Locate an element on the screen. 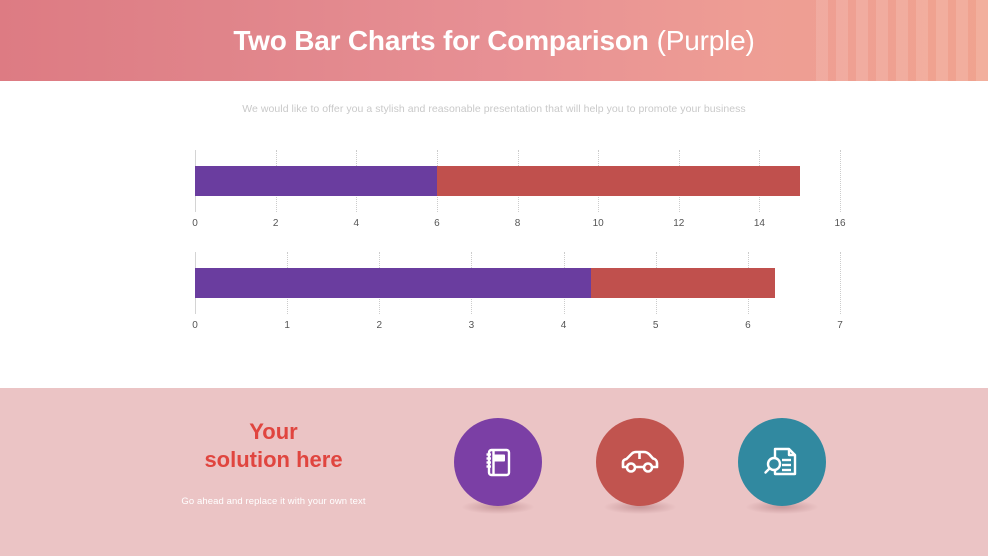 The image size is (988, 556). footer-headline-line2: solution here is located at coordinates (273, 459).